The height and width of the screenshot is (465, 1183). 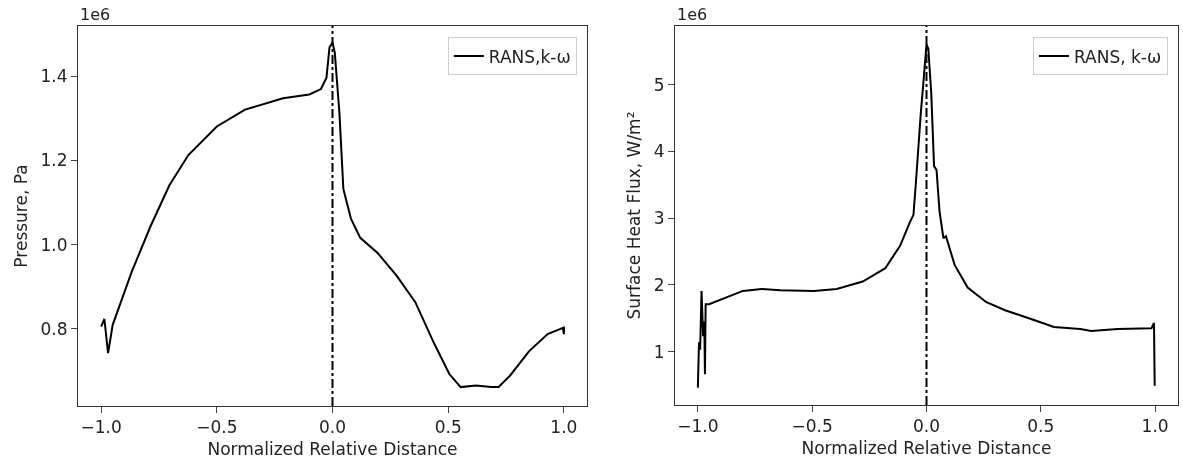 What do you see at coordinates (54, 244) in the screenshot?
I see `y-tick-label: 1.0` at bounding box center [54, 244].